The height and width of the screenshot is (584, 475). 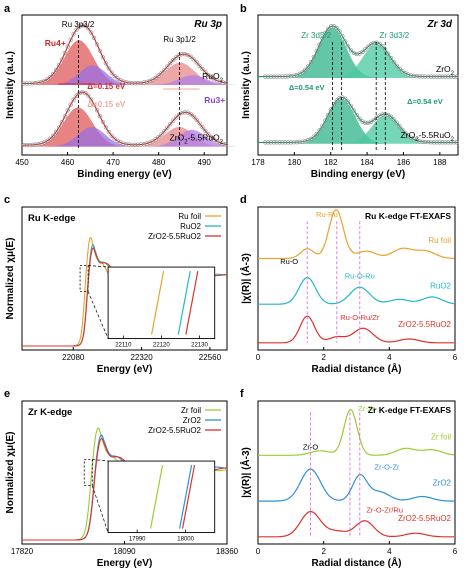 What do you see at coordinates (331, 162) in the screenshot?
I see `x-tick-label: 182` at bounding box center [331, 162].